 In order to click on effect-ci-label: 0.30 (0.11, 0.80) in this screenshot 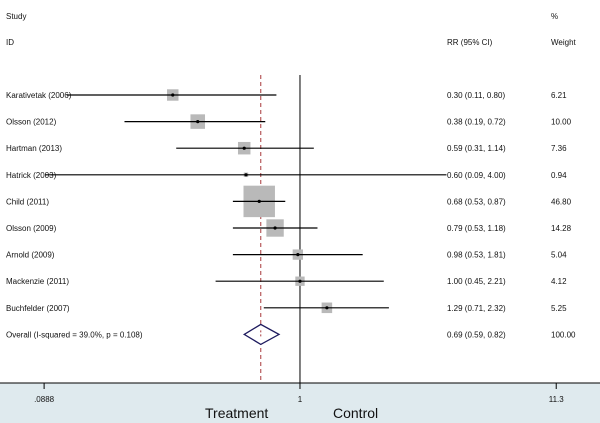, I will do `click(476, 95)`.